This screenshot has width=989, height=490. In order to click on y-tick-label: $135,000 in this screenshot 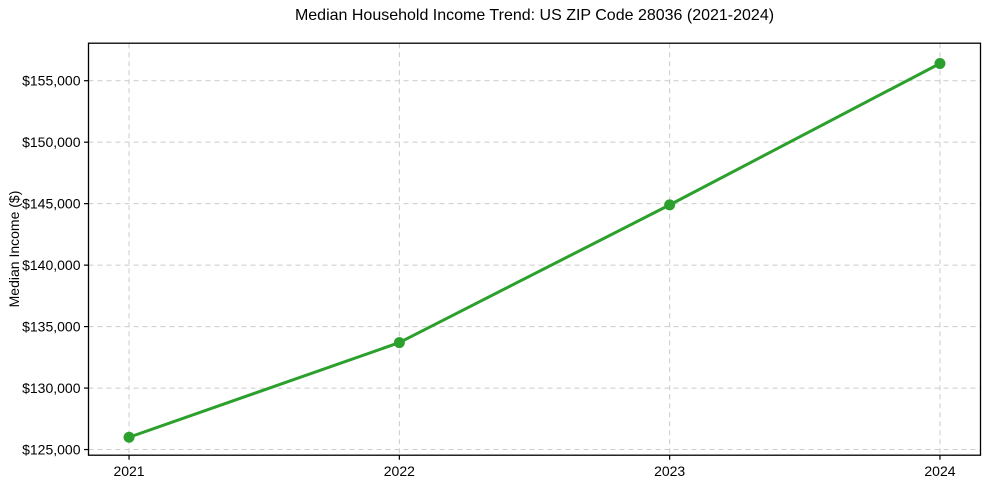, I will do `click(51, 327)`.